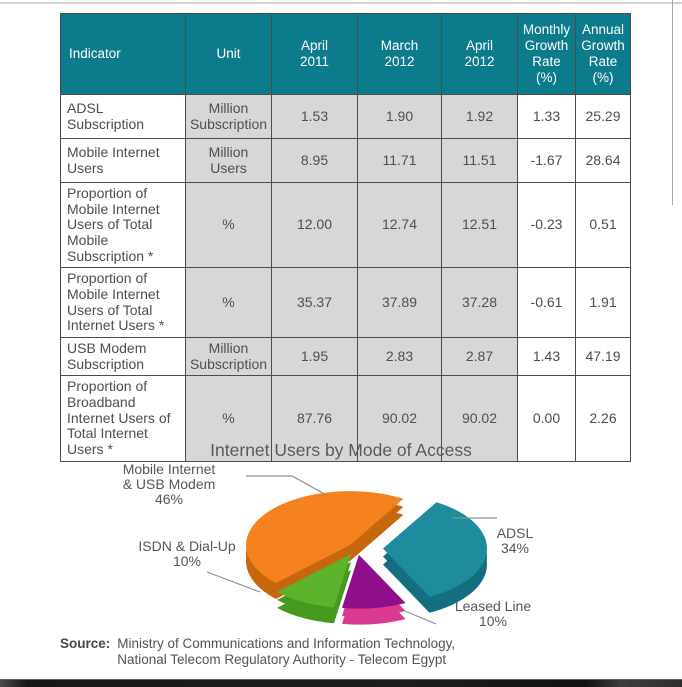 This screenshot has width=682, height=687. I want to click on value-cell: 12.51, so click(479, 225).